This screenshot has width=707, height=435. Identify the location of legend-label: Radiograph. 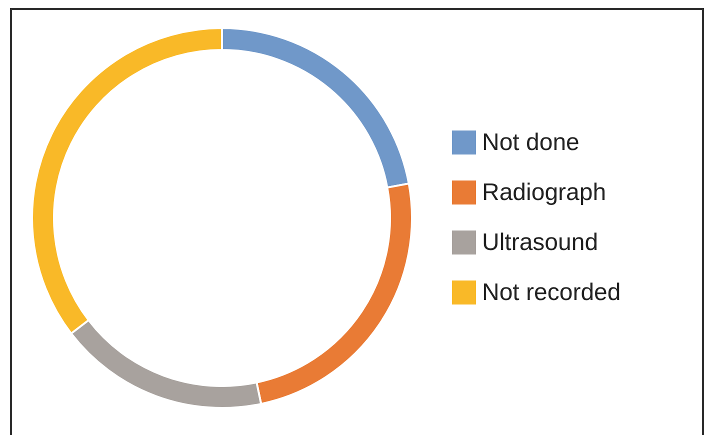
(544, 192).